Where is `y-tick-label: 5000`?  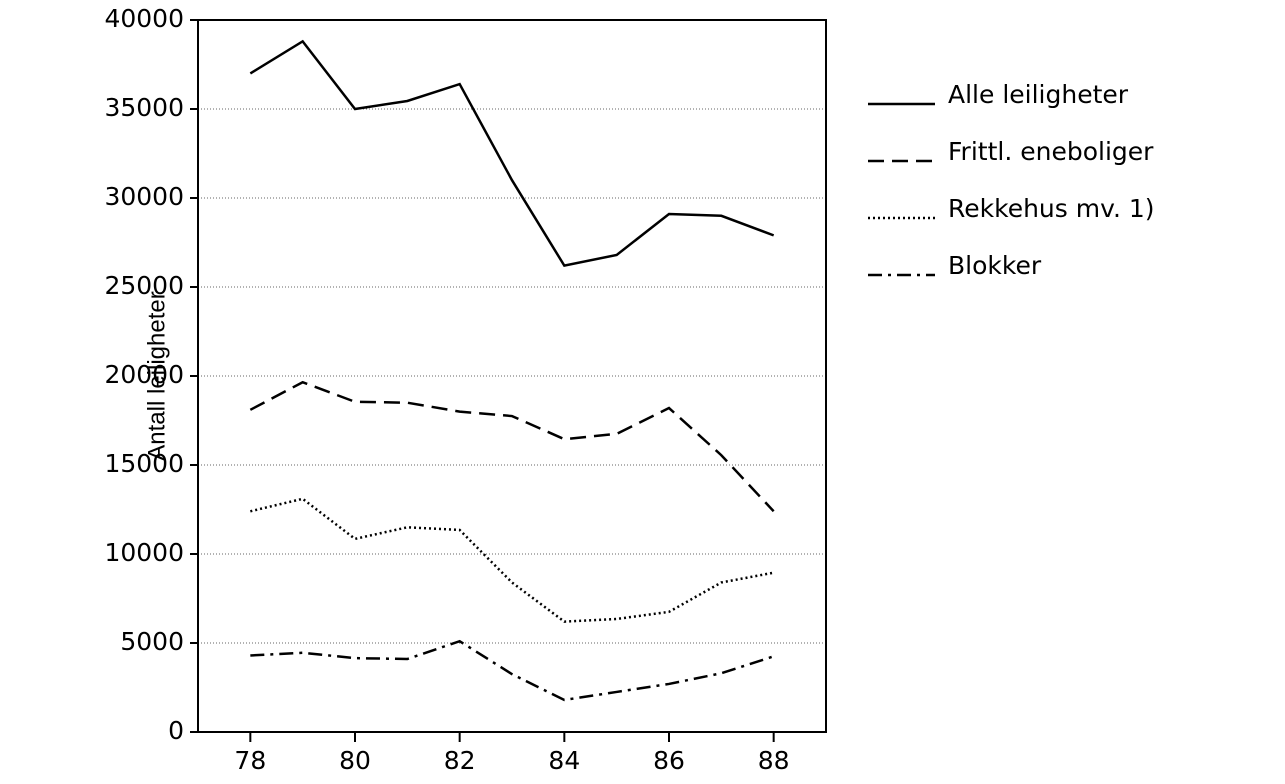
y-tick-label: 5000 is located at coordinates (152, 641).